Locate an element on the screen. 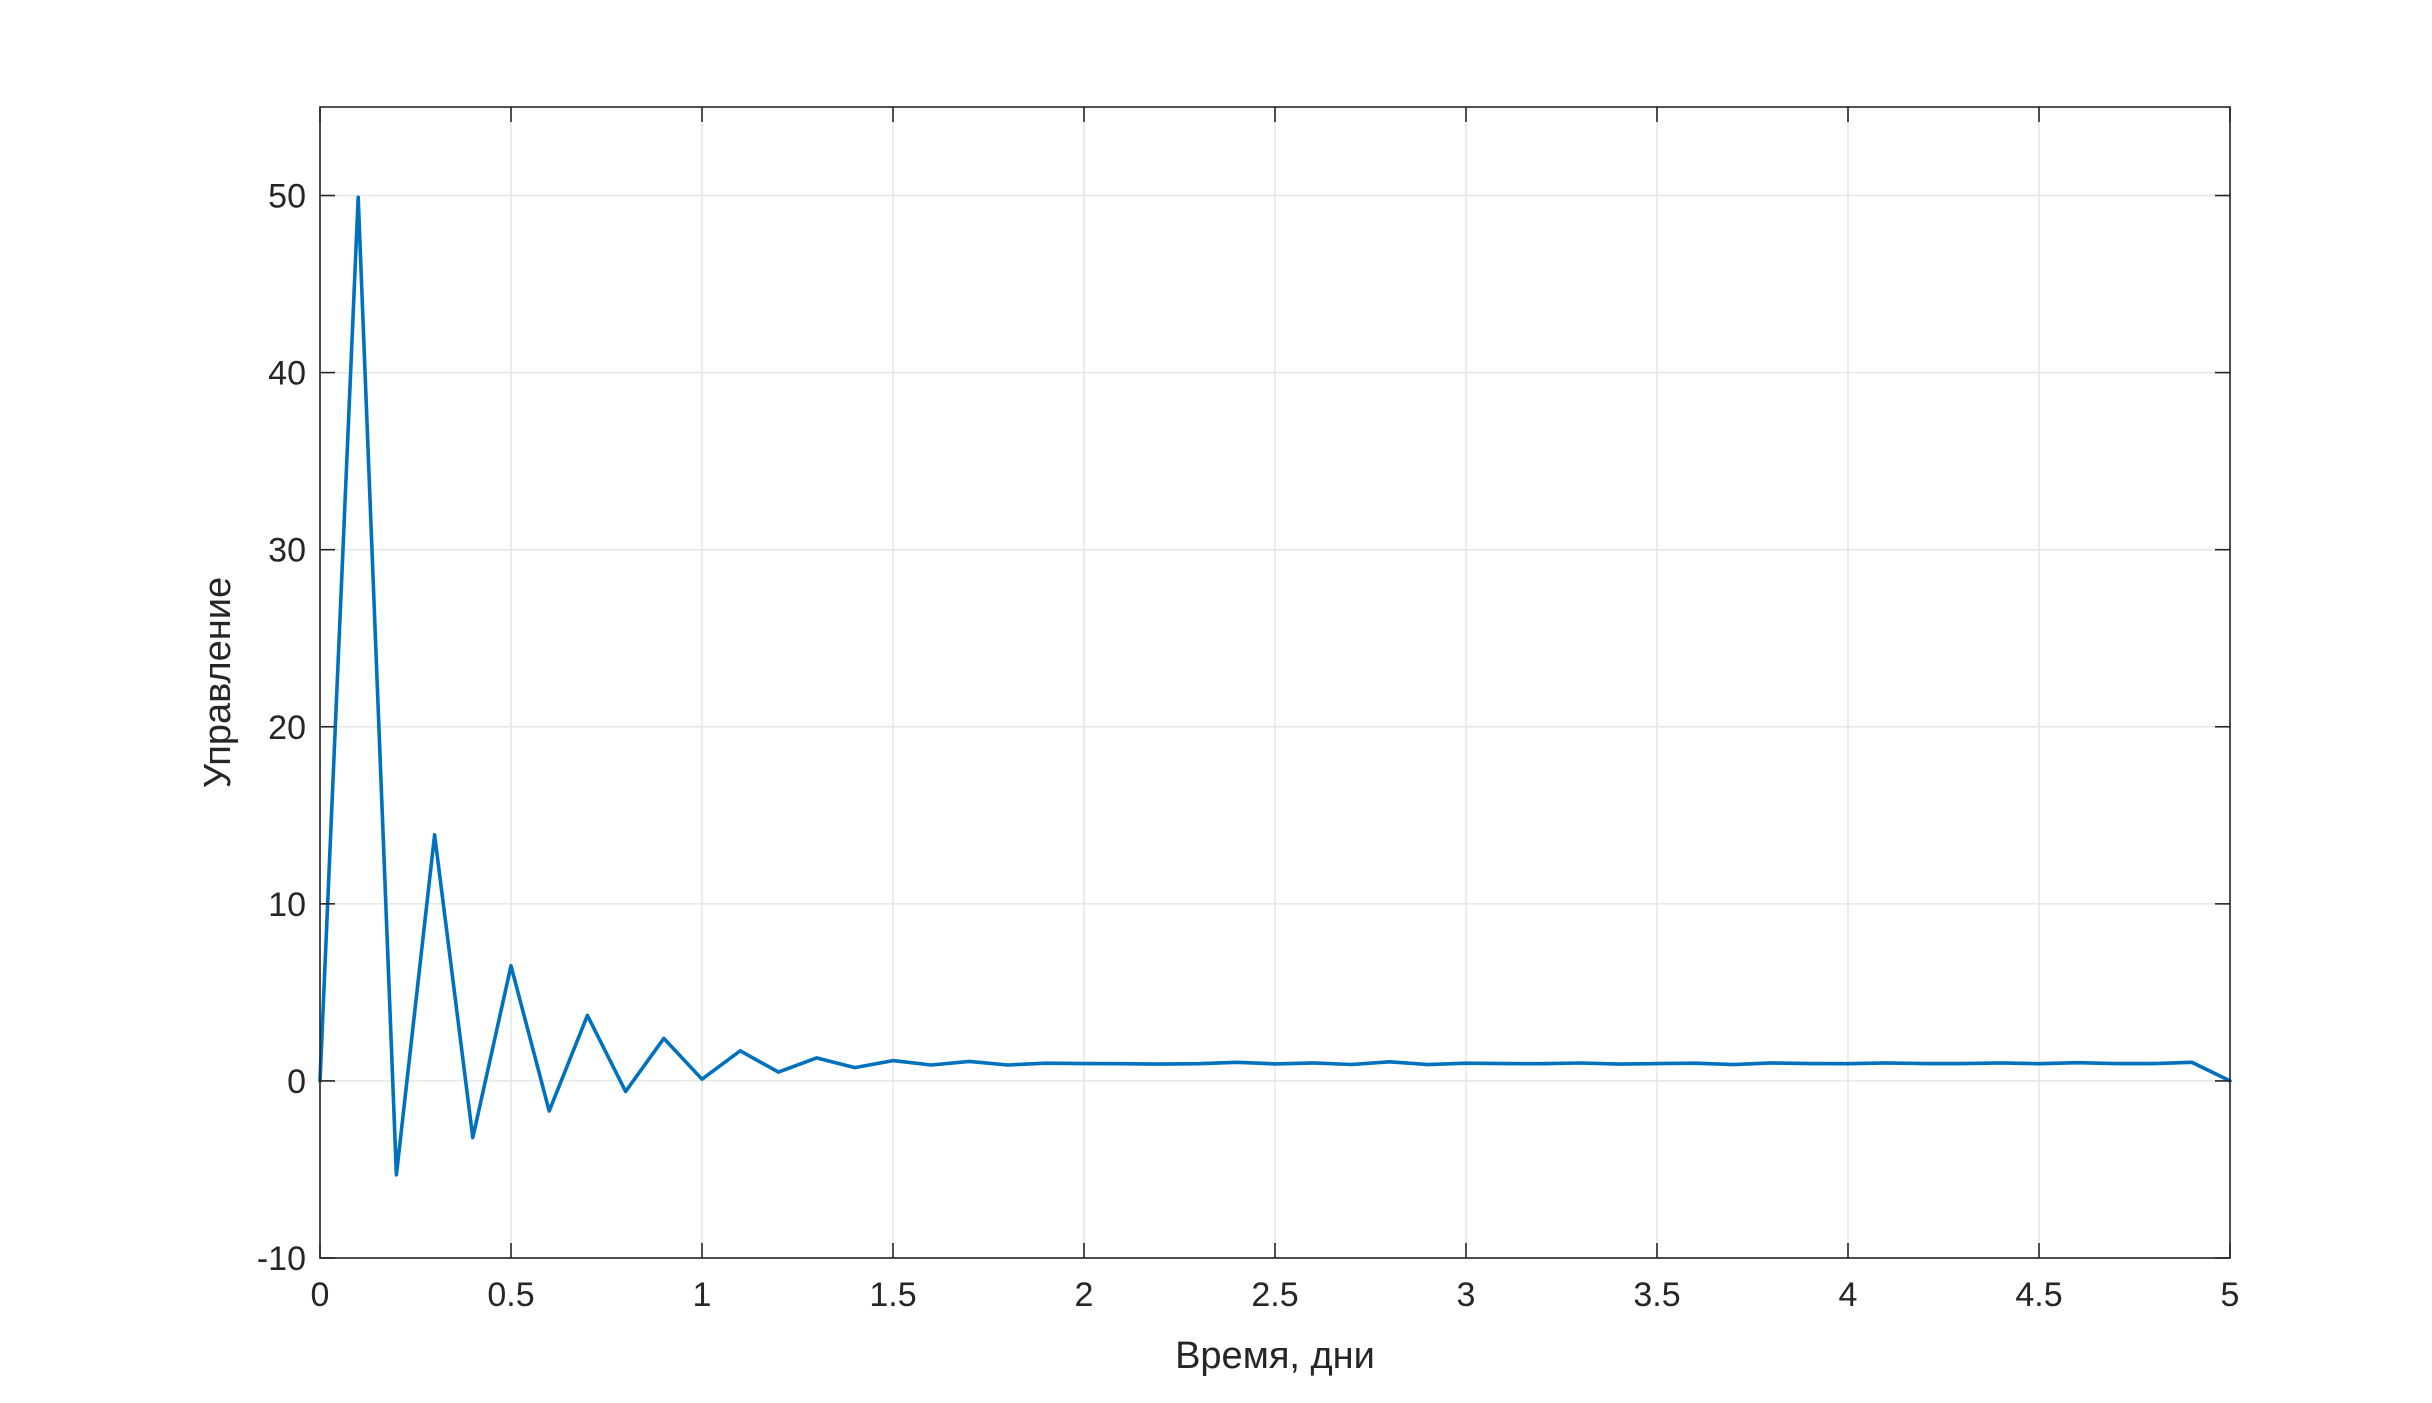  x-tick-label: 0 is located at coordinates (320, 1295).